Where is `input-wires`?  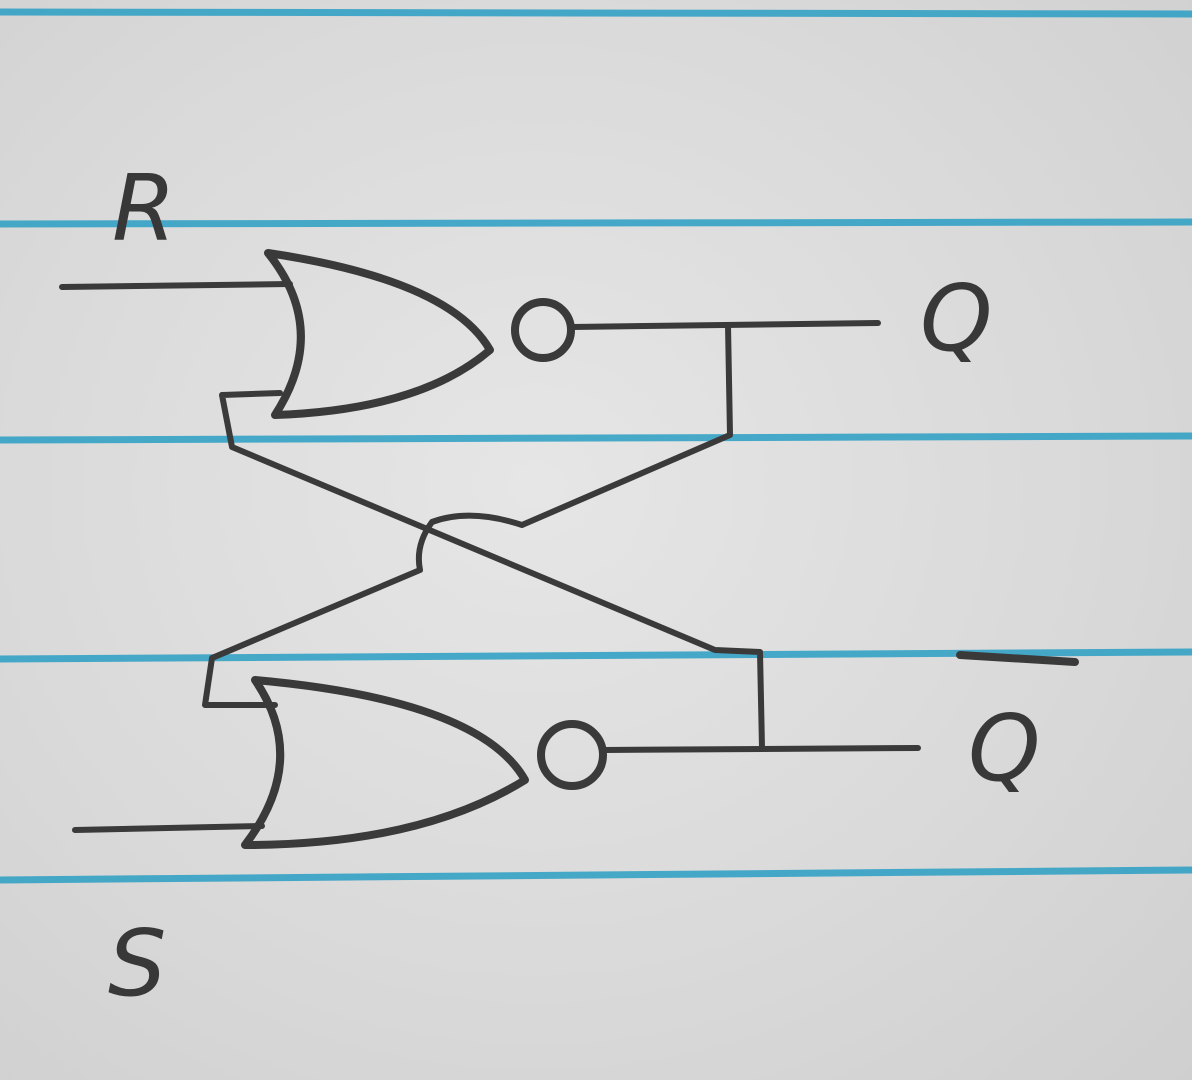 input-wires is located at coordinates (176, 557).